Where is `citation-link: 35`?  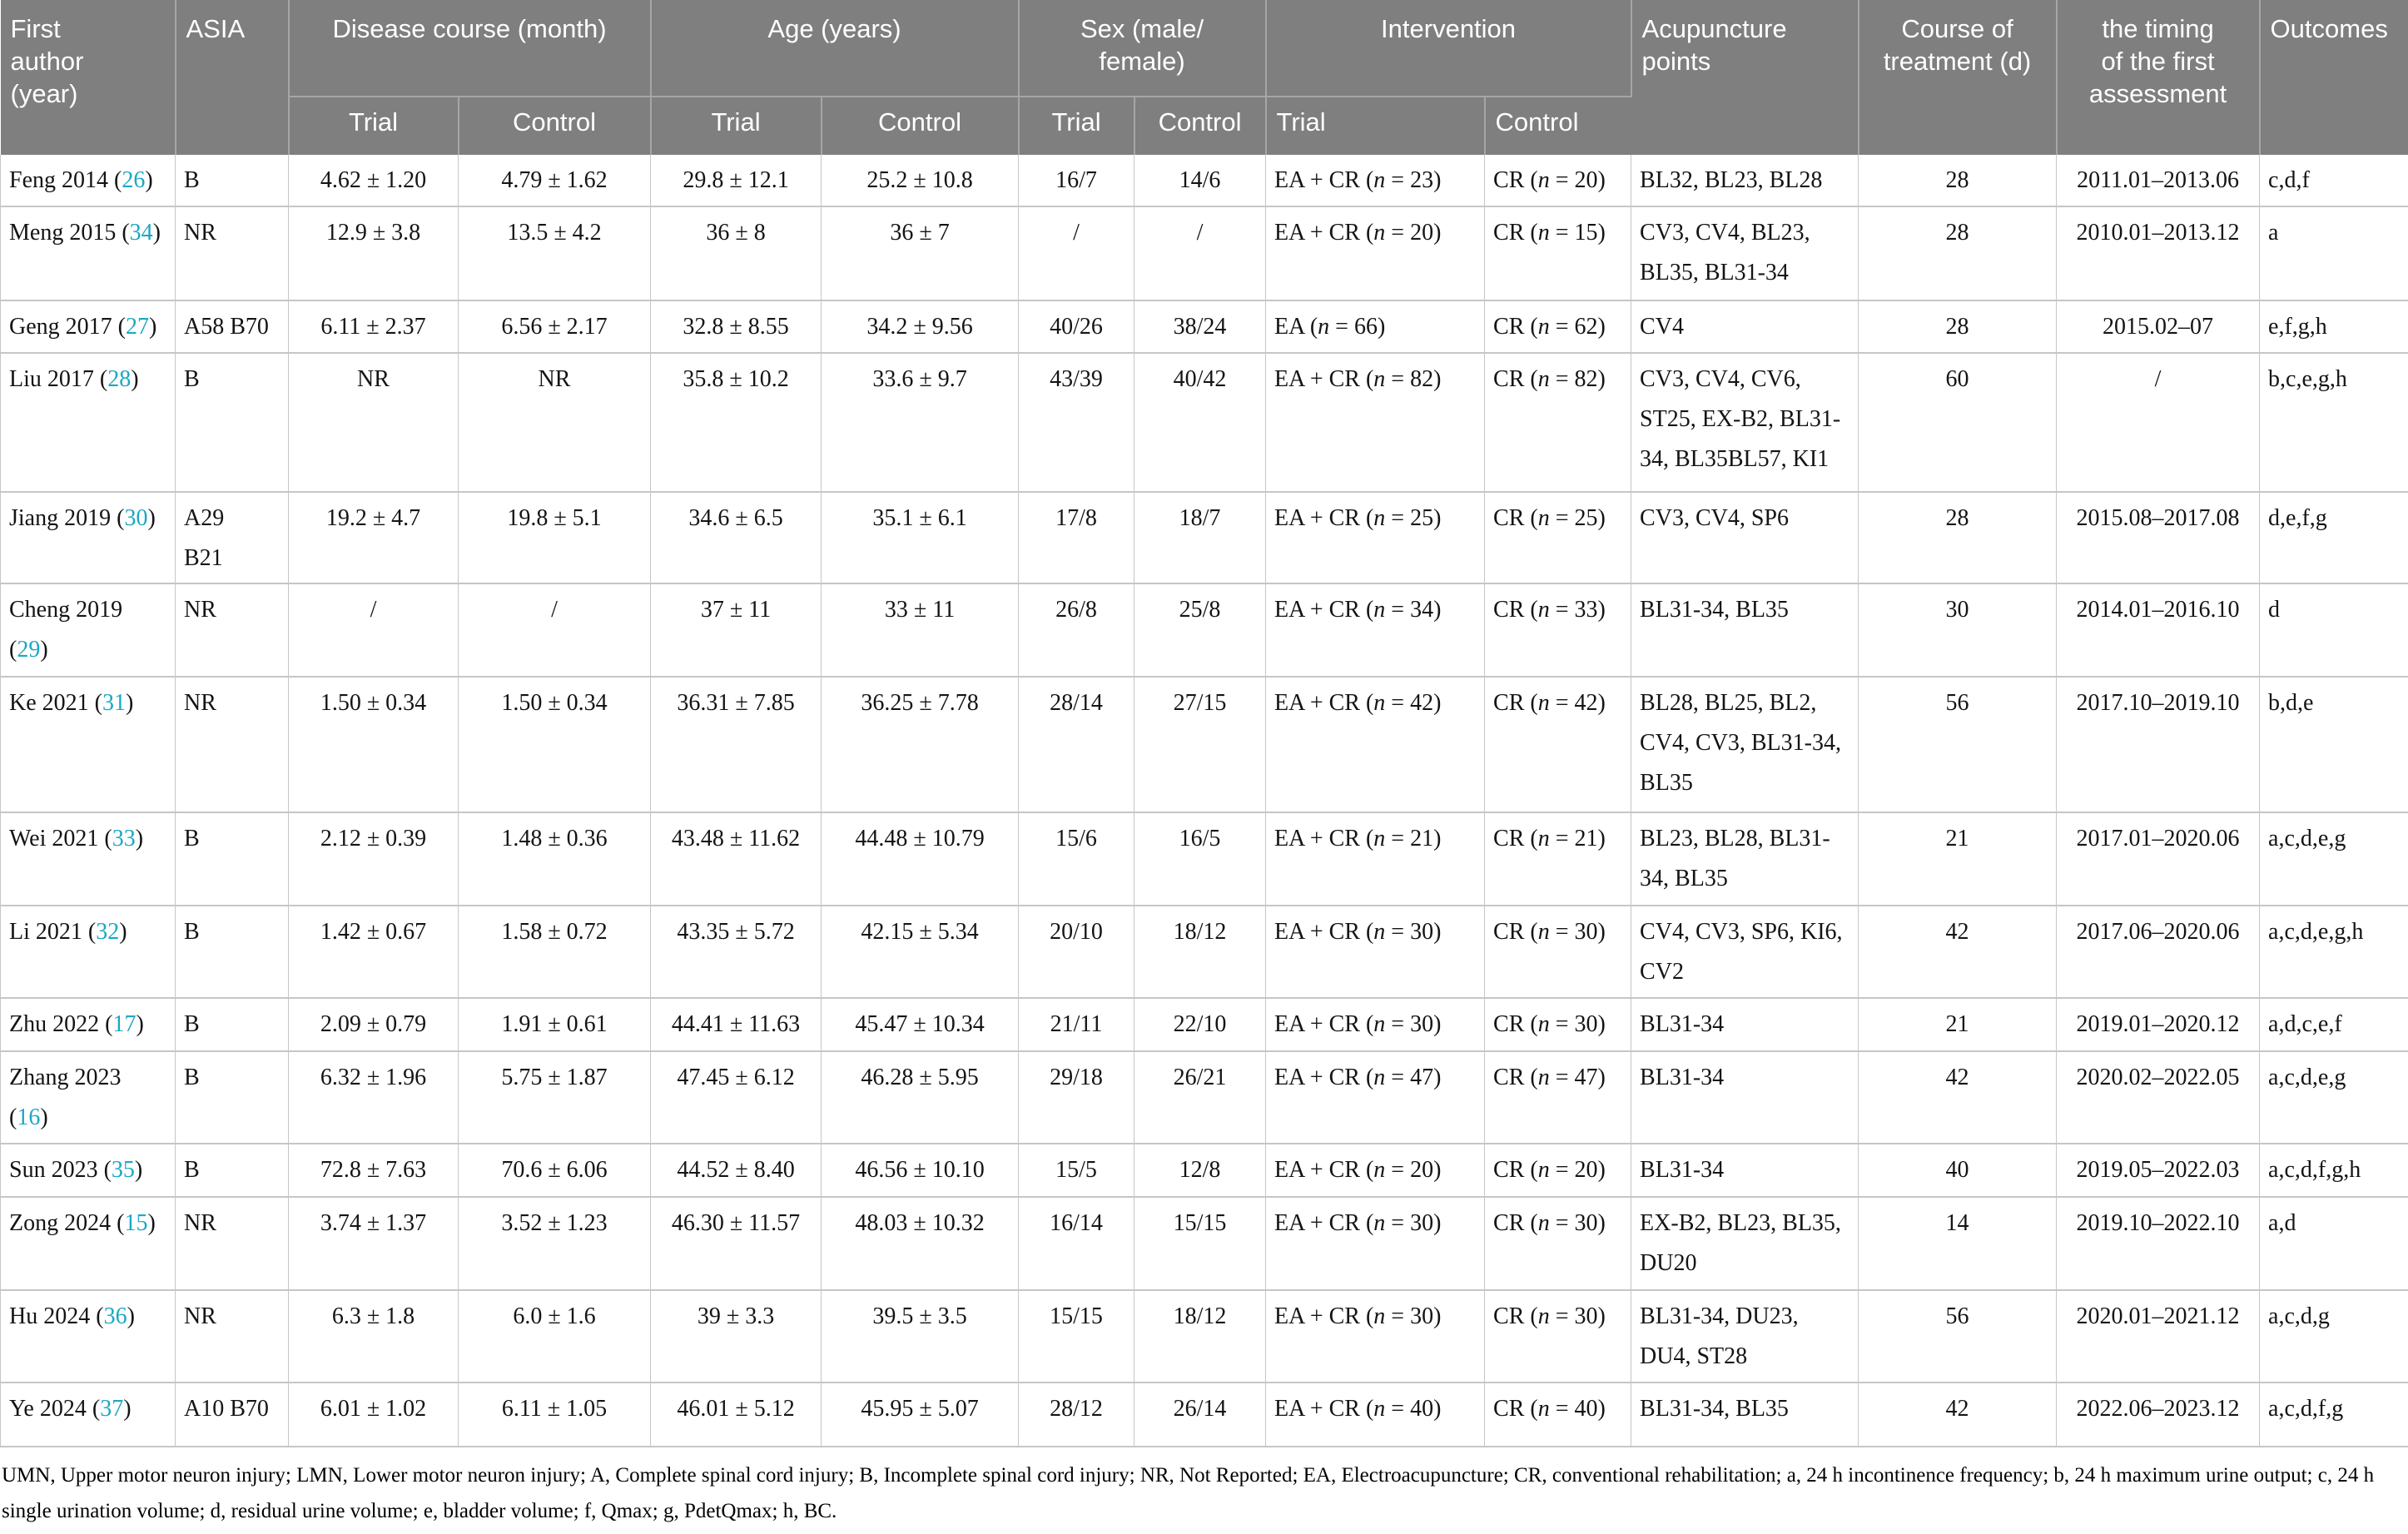 citation-link: 35 is located at coordinates (123, 1170).